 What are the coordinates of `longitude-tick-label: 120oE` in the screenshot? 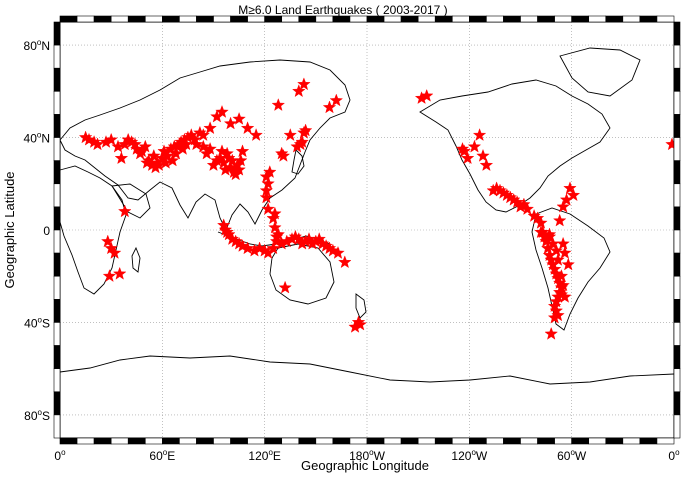 It's located at (264, 455).